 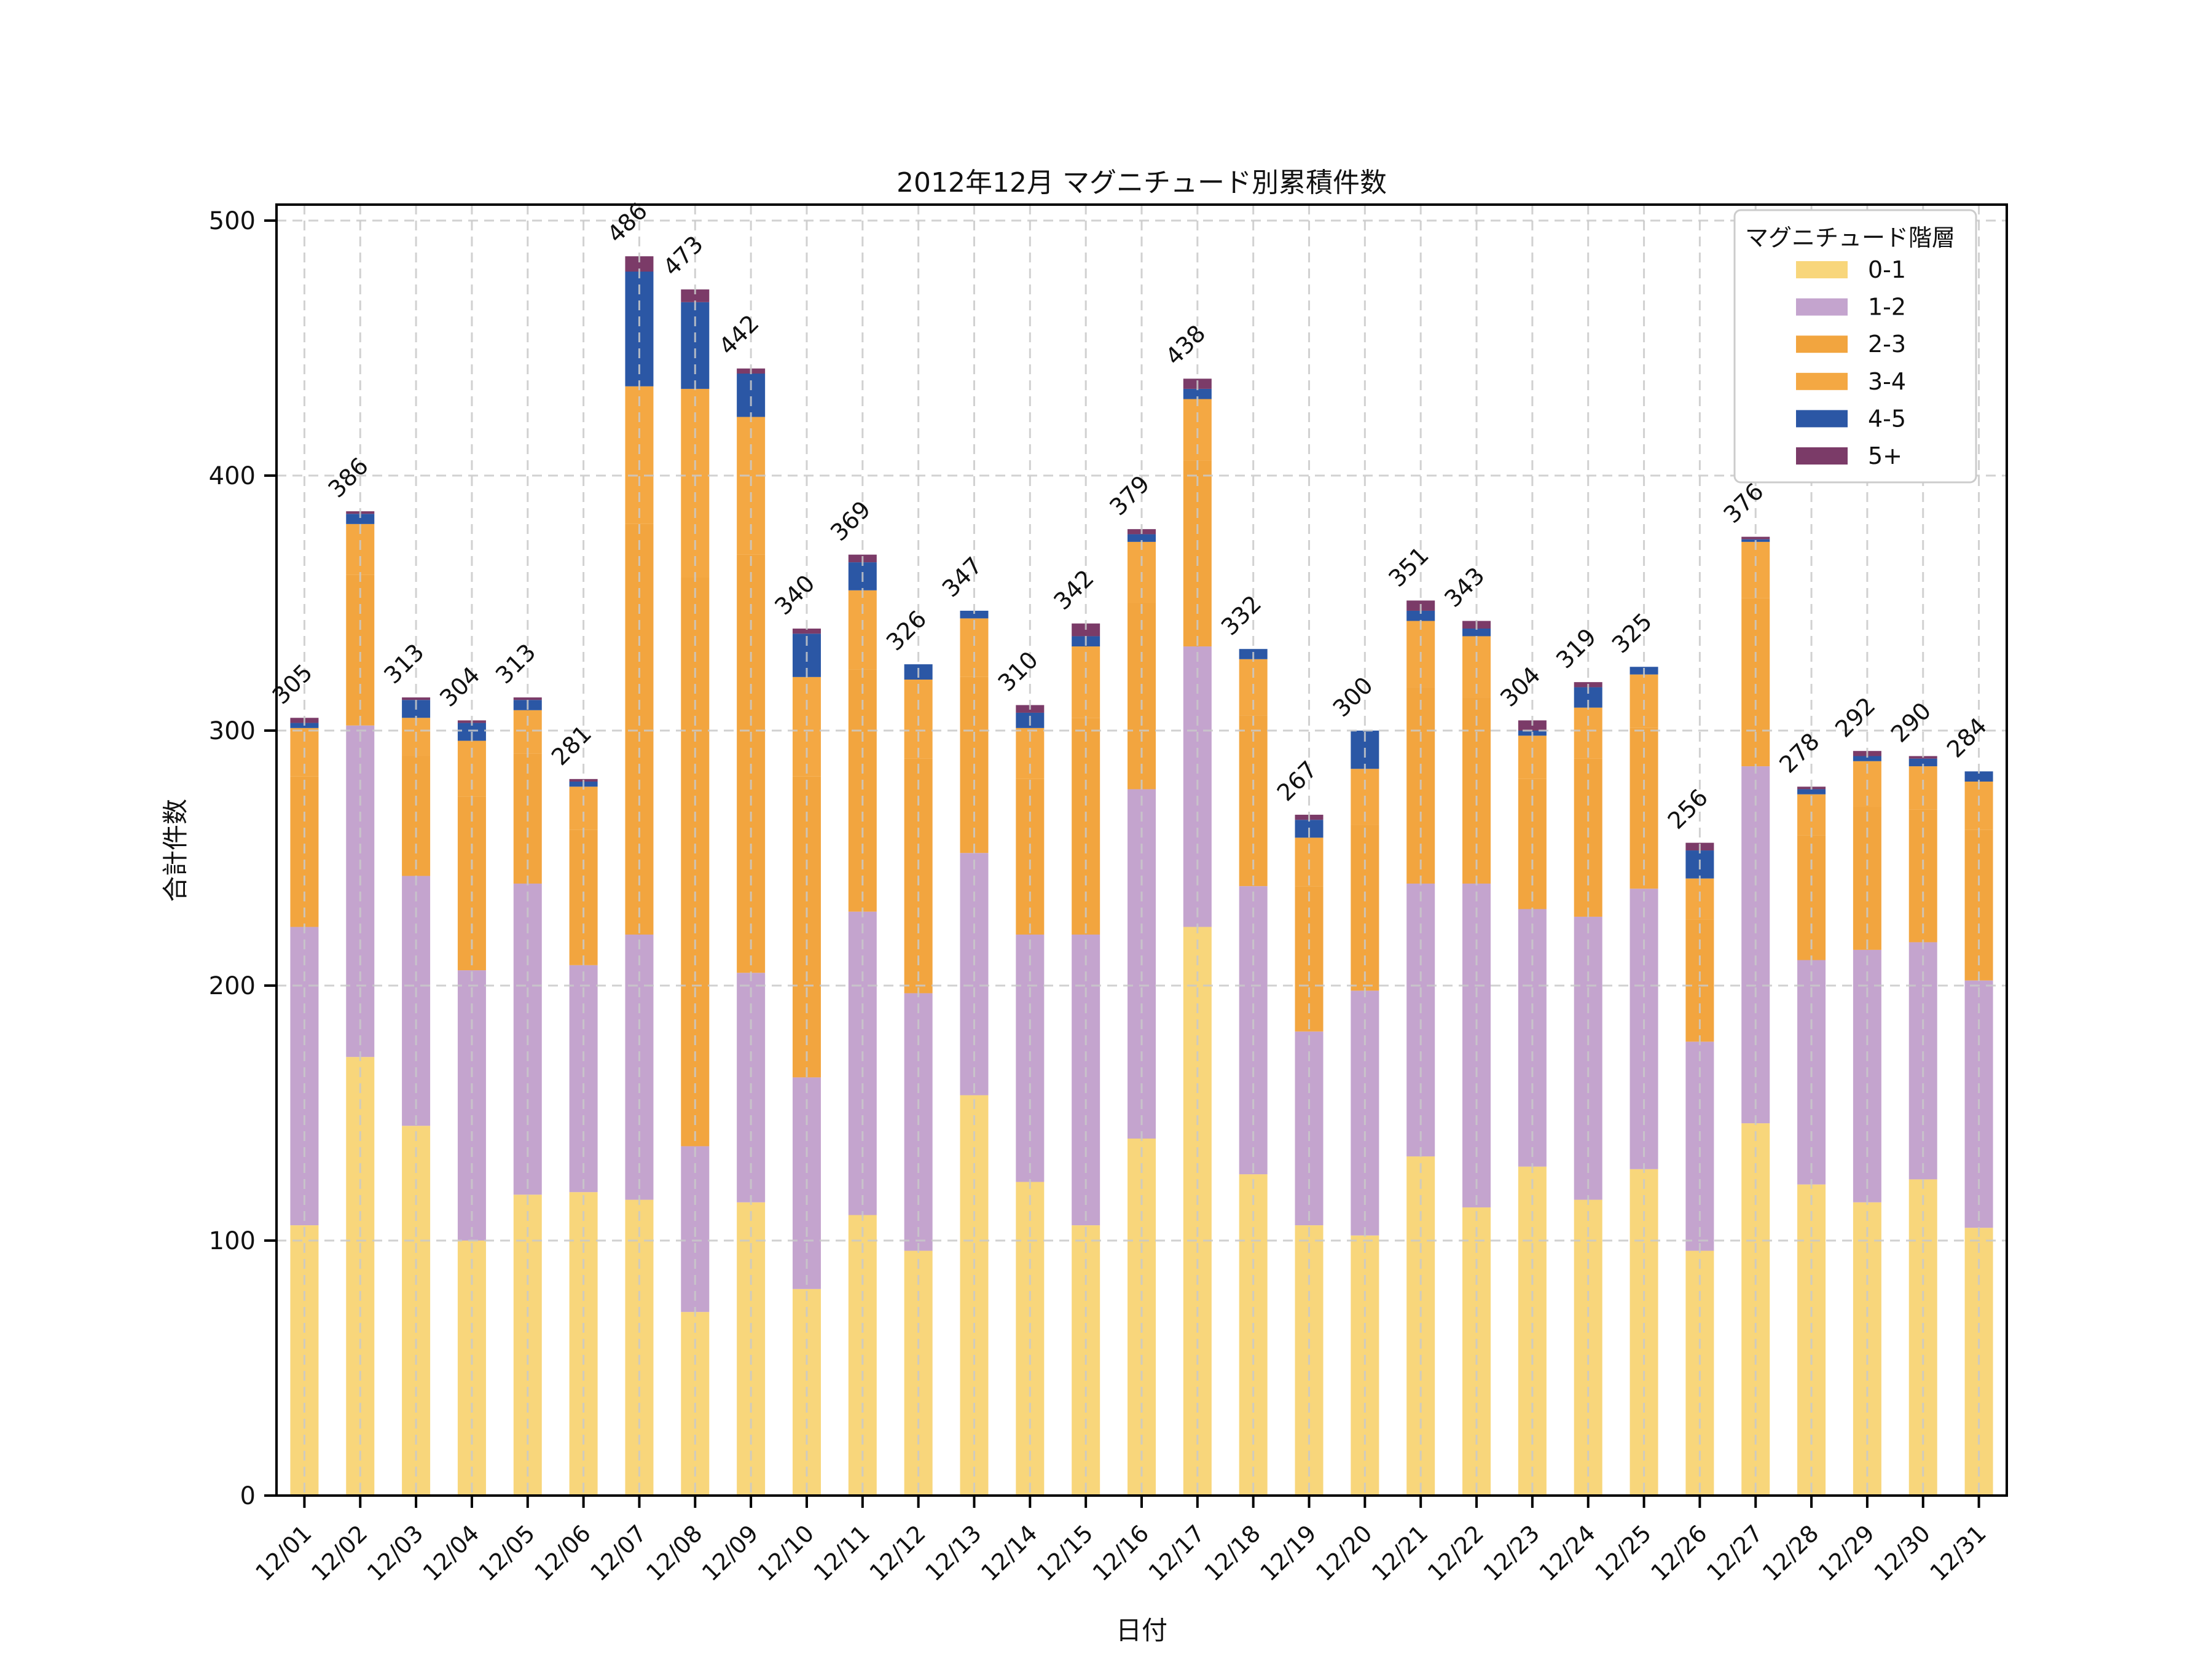 What do you see at coordinates (1365, 1113) in the screenshot?
I see `bar-segment-12/20-1-2` at bounding box center [1365, 1113].